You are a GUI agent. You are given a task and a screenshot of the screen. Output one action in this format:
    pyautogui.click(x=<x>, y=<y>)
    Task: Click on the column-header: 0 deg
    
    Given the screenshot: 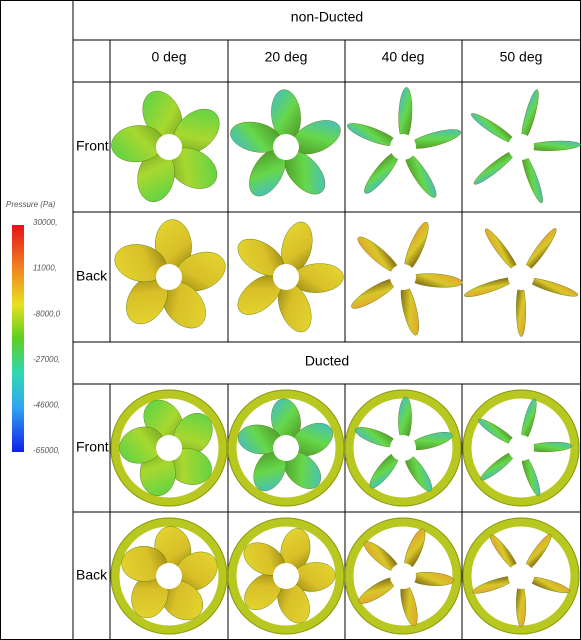 What is the action you would take?
    pyautogui.click(x=168, y=57)
    